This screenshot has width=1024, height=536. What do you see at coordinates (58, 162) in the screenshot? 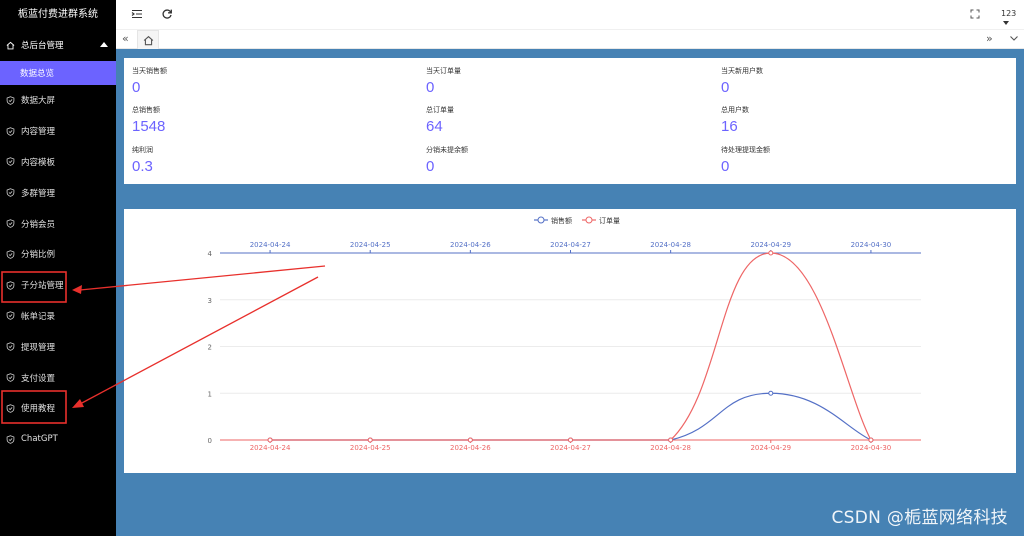
I see `sidebar-item: 内容模板` at bounding box center [58, 162].